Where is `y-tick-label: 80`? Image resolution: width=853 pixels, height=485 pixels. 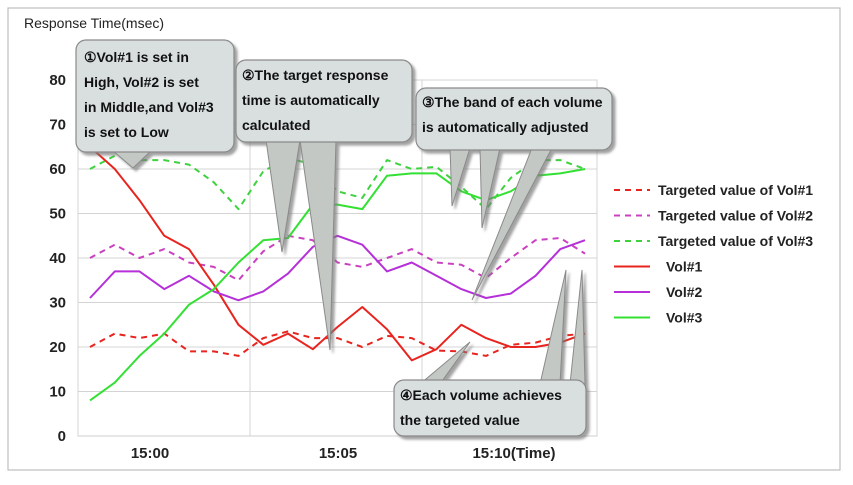 y-tick-label: 80 is located at coordinates (57, 80).